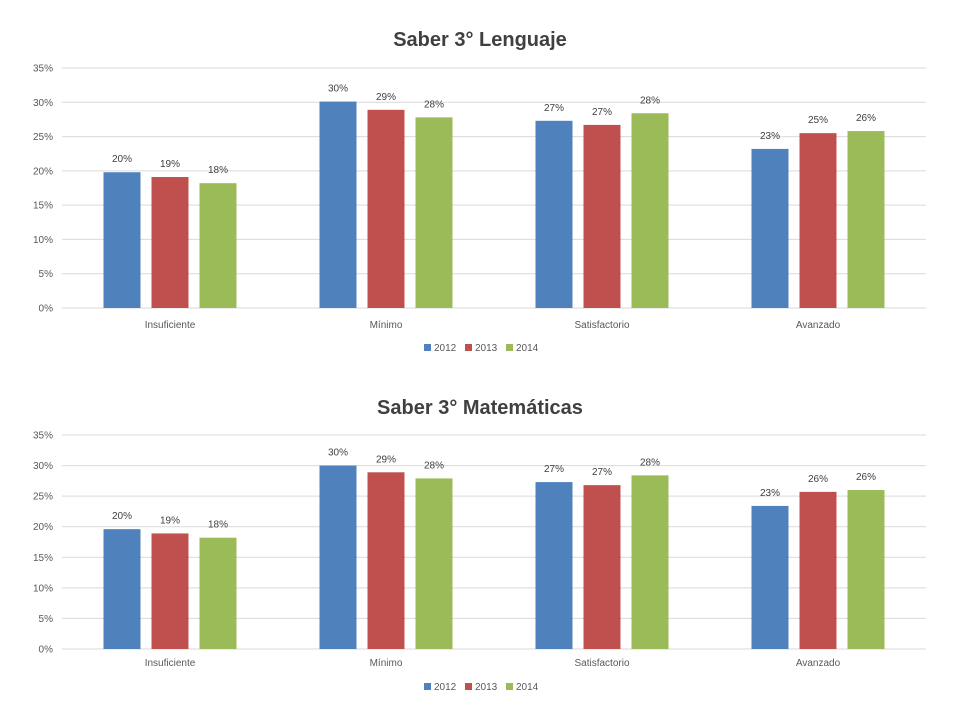 This screenshot has width=960, height=720. Describe the element at coordinates (818, 120) in the screenshot. I see `data-label: 25%` at that location.